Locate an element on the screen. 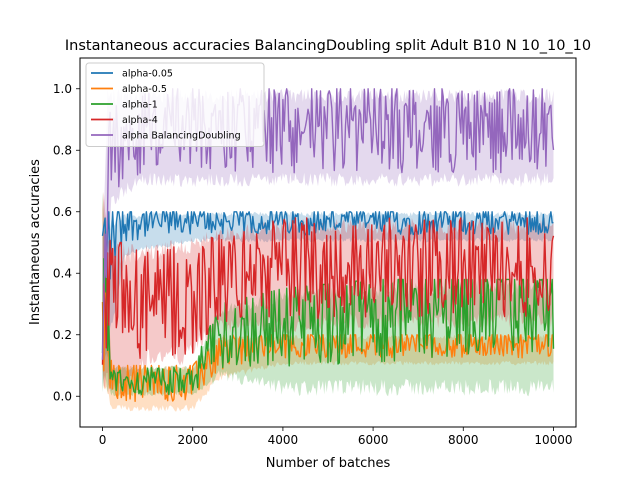 The height and width of the screenshot is (480, 640). y-tick-label-5: 1.0 is located at coordinates (62, 89).